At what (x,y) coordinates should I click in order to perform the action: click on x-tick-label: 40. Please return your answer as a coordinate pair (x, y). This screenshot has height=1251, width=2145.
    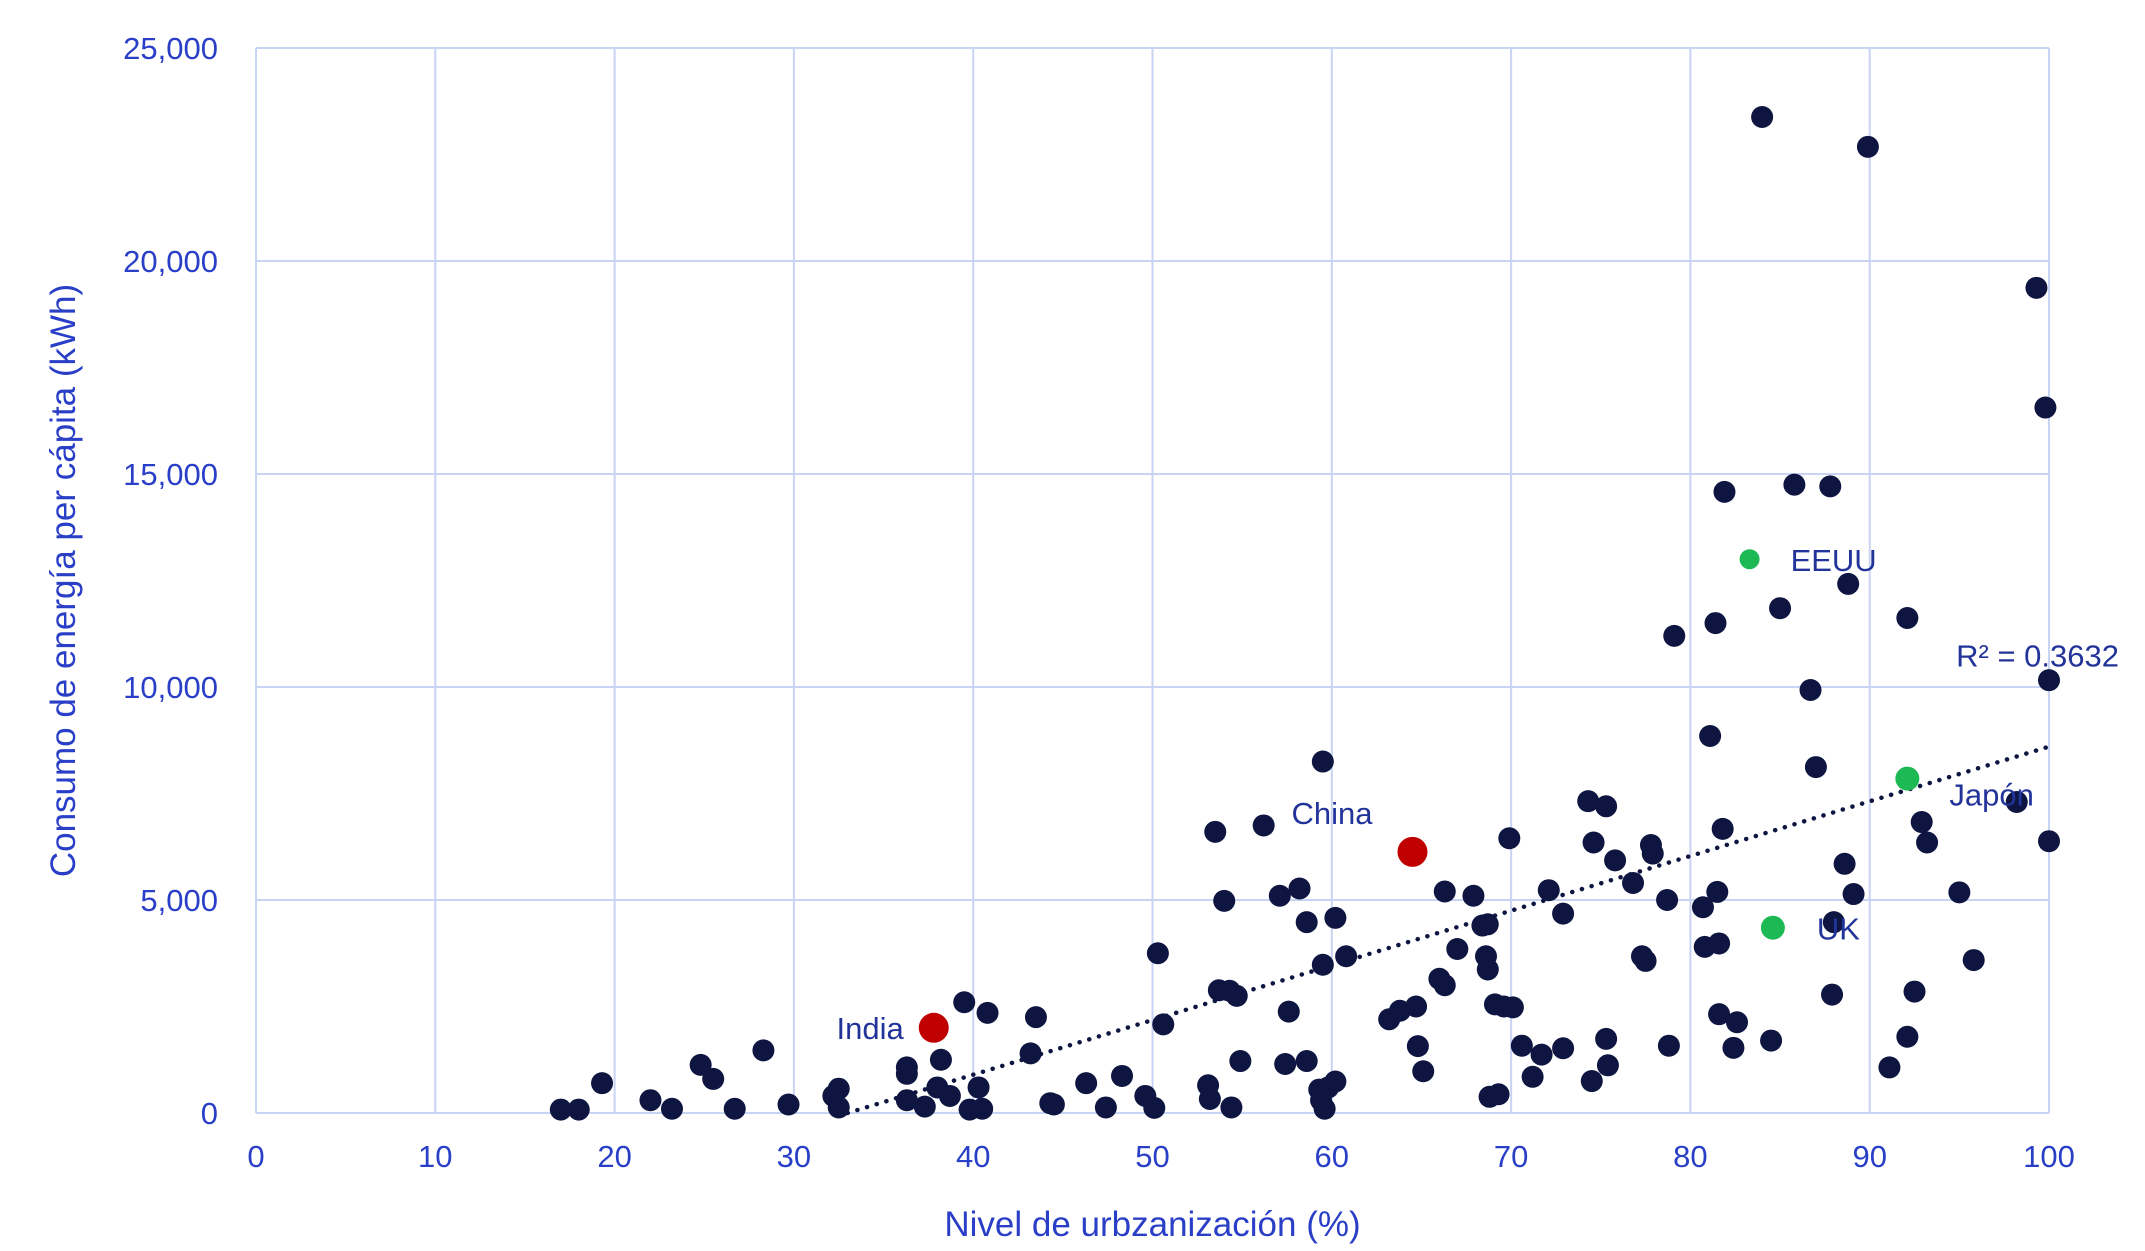
    Looking at the image, I should click on (973, 1156).